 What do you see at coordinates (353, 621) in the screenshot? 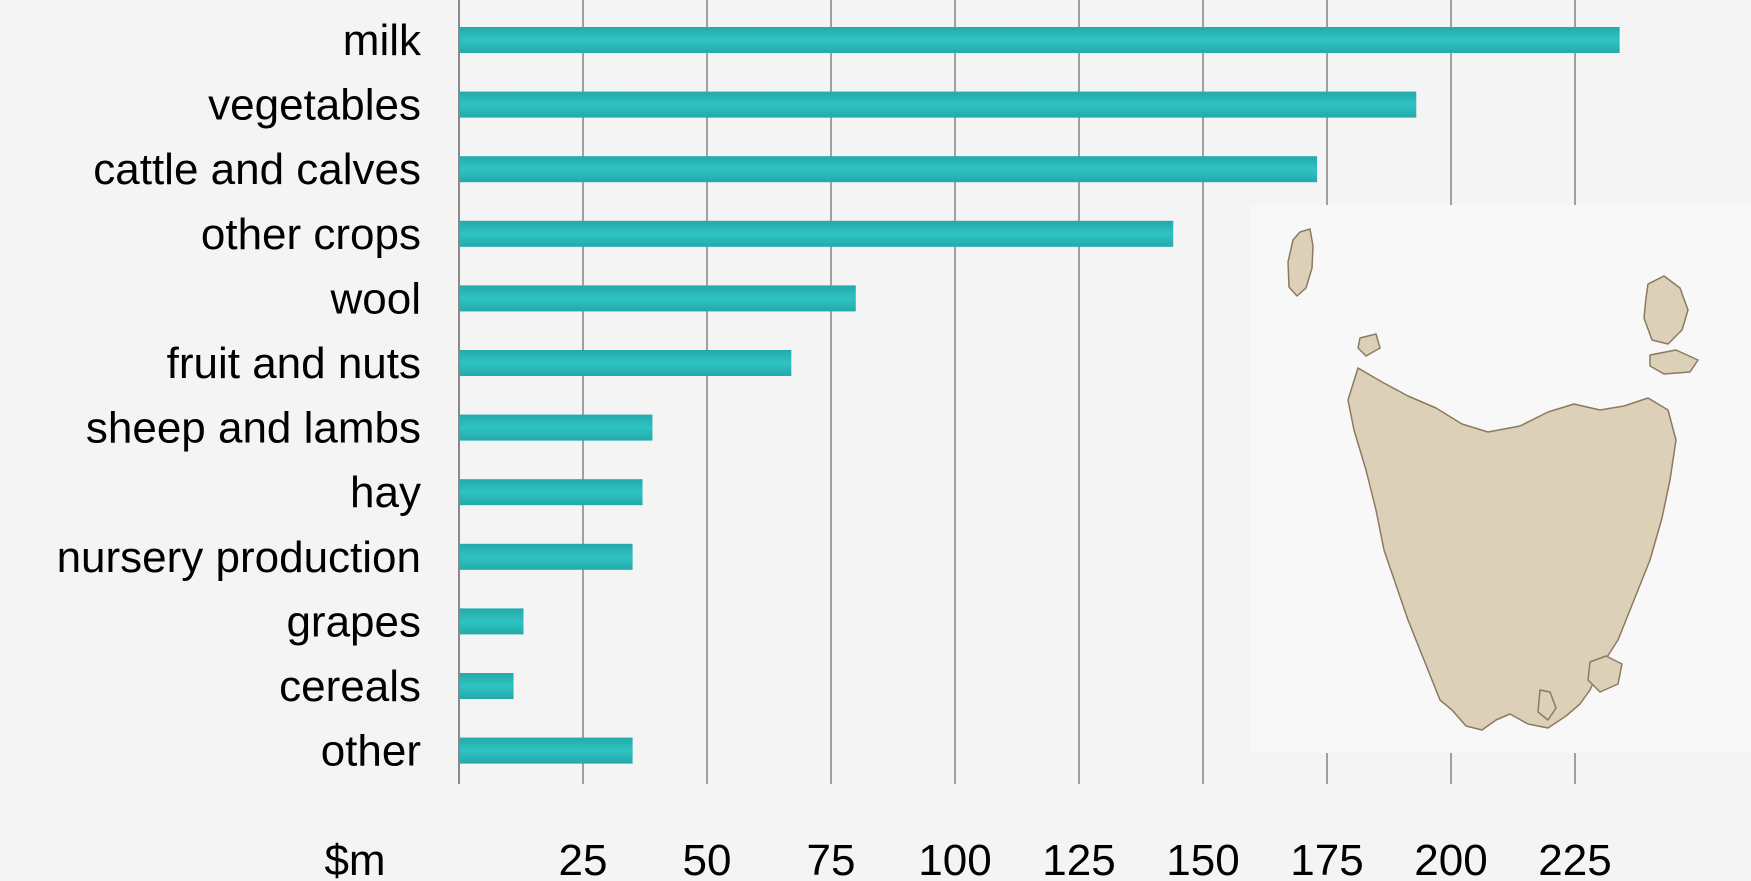
I see `category-label-grapes: grapes` at bounding box center [353, 621].